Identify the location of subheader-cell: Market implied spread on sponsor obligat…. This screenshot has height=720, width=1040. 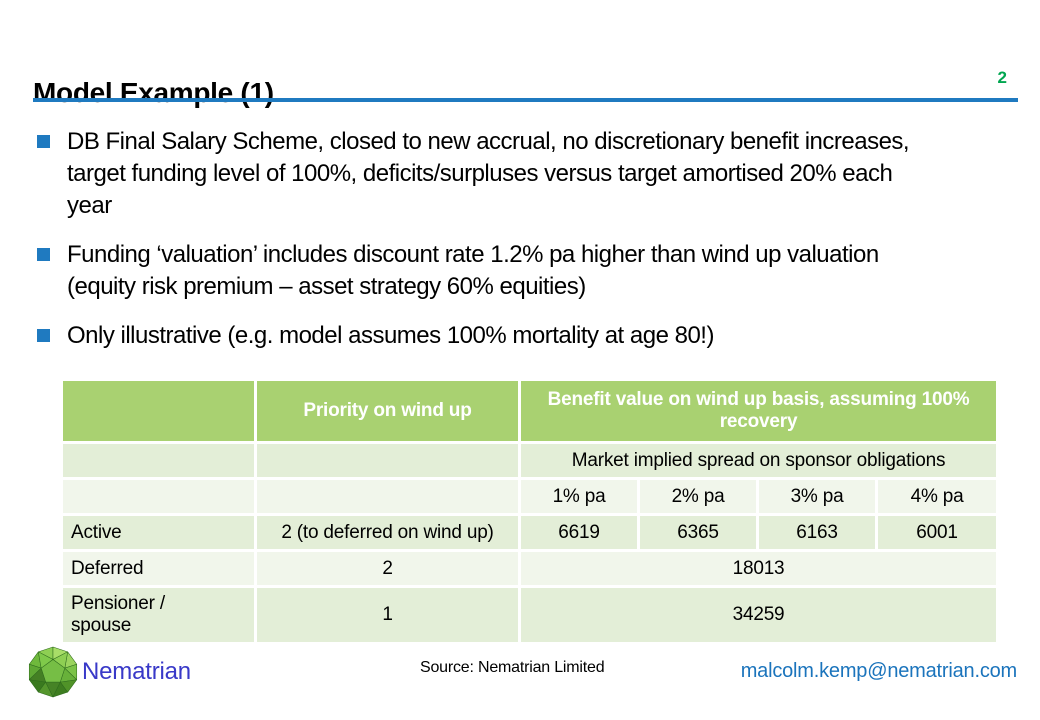
(758, 460).